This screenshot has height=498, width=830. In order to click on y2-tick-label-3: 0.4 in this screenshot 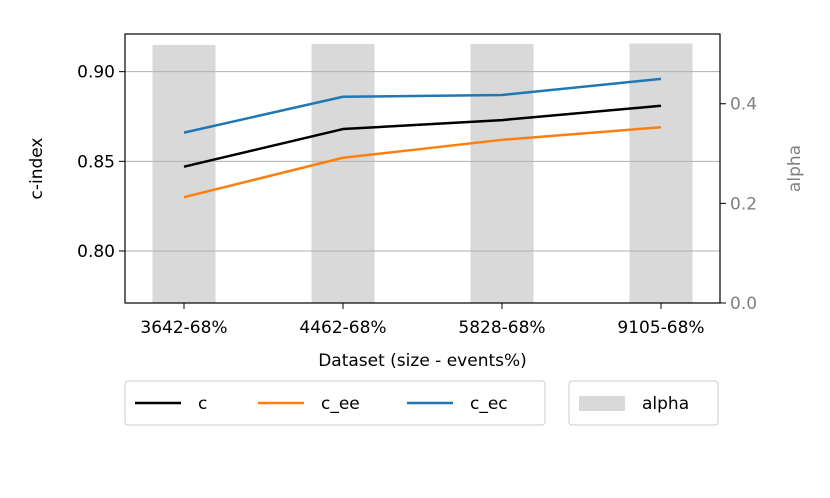, I will do `click(743, 105)`.